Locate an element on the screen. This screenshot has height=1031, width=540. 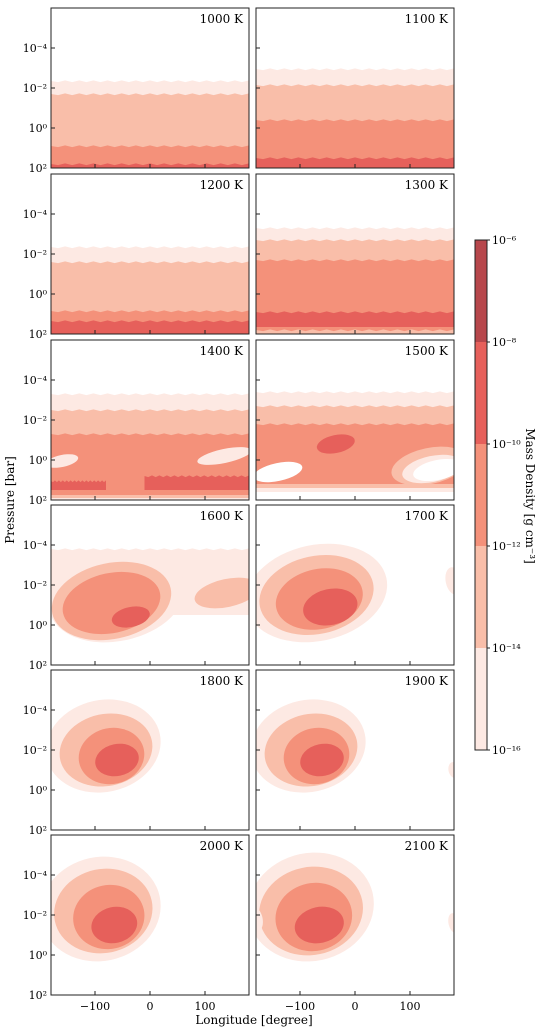
y-axis-label: Pressure [bar] is located at coordinates (10, 500).